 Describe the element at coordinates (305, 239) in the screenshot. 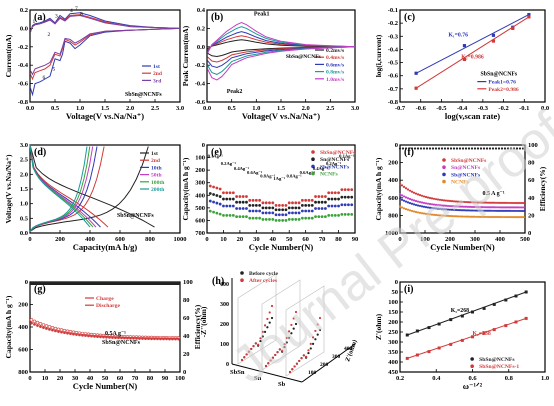

I see `panel-e-xtick-label: 60` at that location.